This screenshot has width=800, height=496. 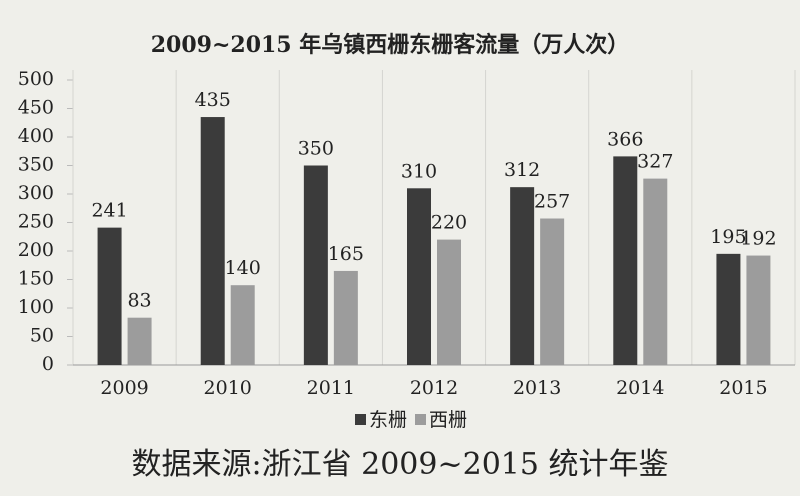 What do you see at coordinates (36, 250) in the screenshot?
I see `y-tick-label: 200` at bounding box center [36, 250].